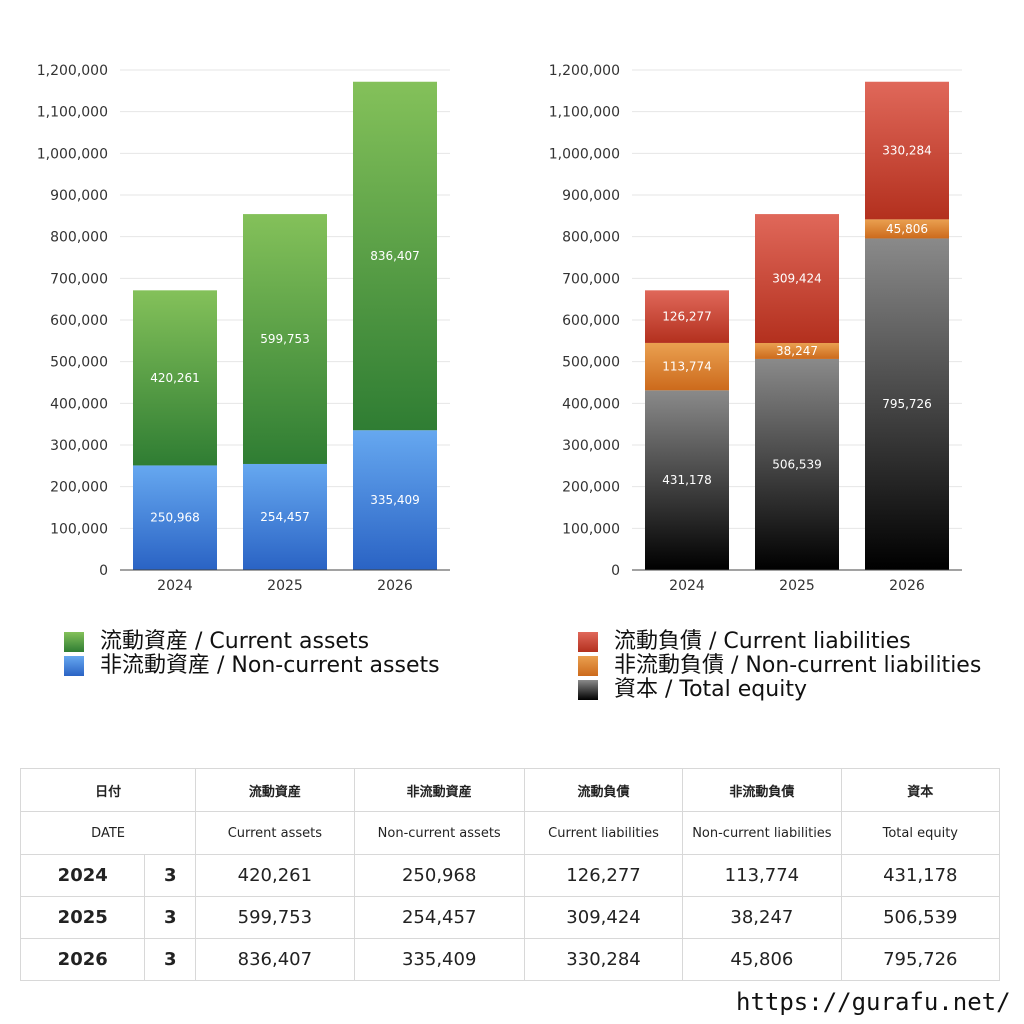  Describe the element at coordinates (108, 790) in the screenshot. I see `header-date-jp: 日付` at that location.